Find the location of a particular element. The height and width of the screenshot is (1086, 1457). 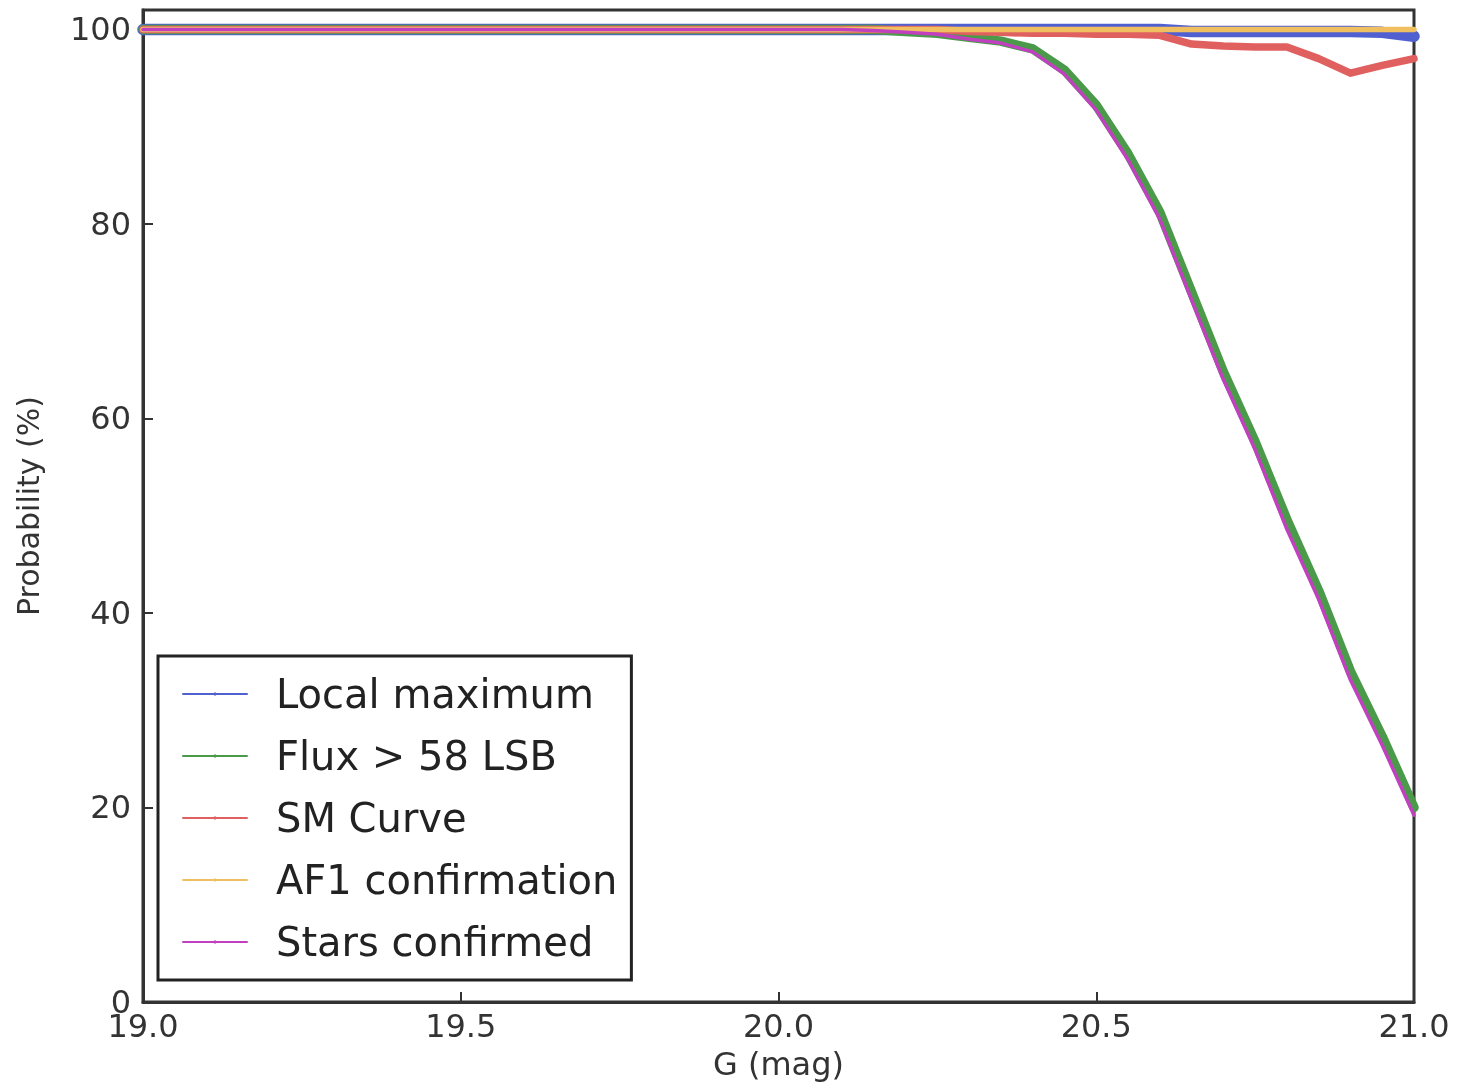

x-tick-label: 19.5 is located at coordinates (461, 1026).